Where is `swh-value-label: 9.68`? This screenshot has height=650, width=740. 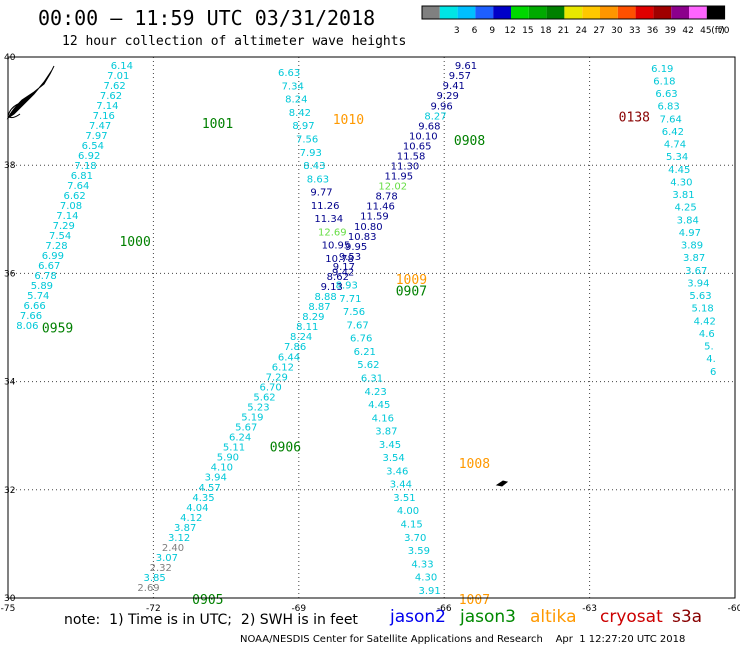 swh-value-label: 9.68 is located at coordinates (429, 126).